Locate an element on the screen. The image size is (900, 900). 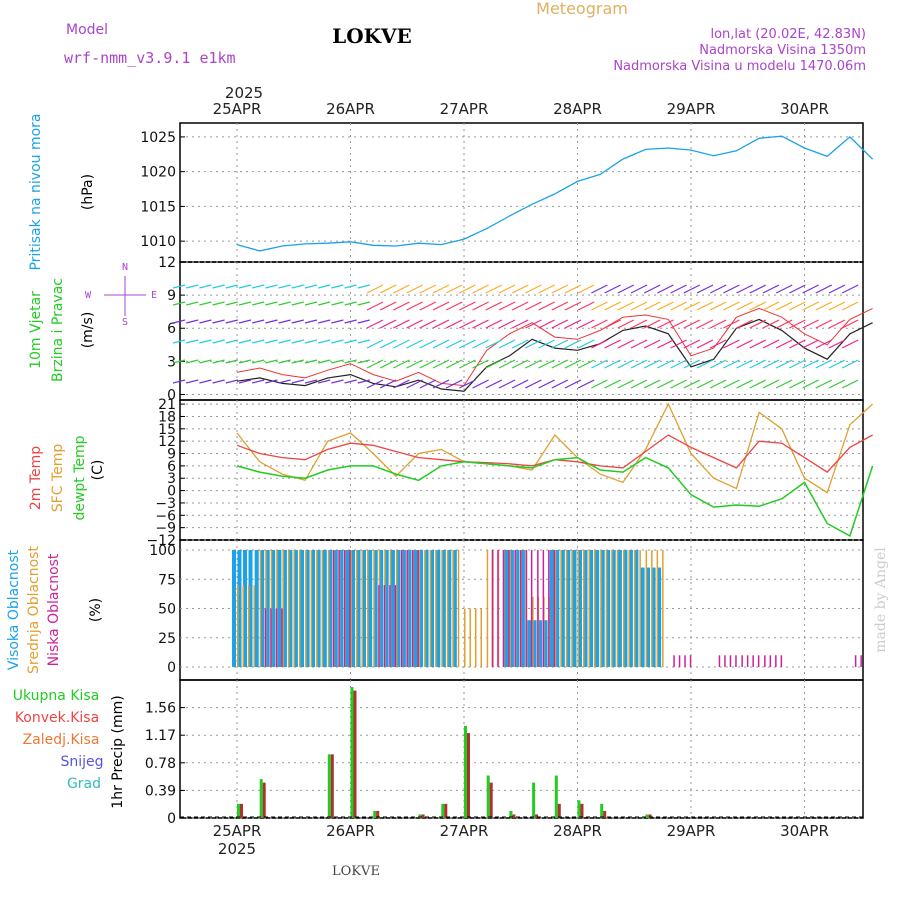
temp-axis-title: 2m Temp is located at coordinates (36, 478).